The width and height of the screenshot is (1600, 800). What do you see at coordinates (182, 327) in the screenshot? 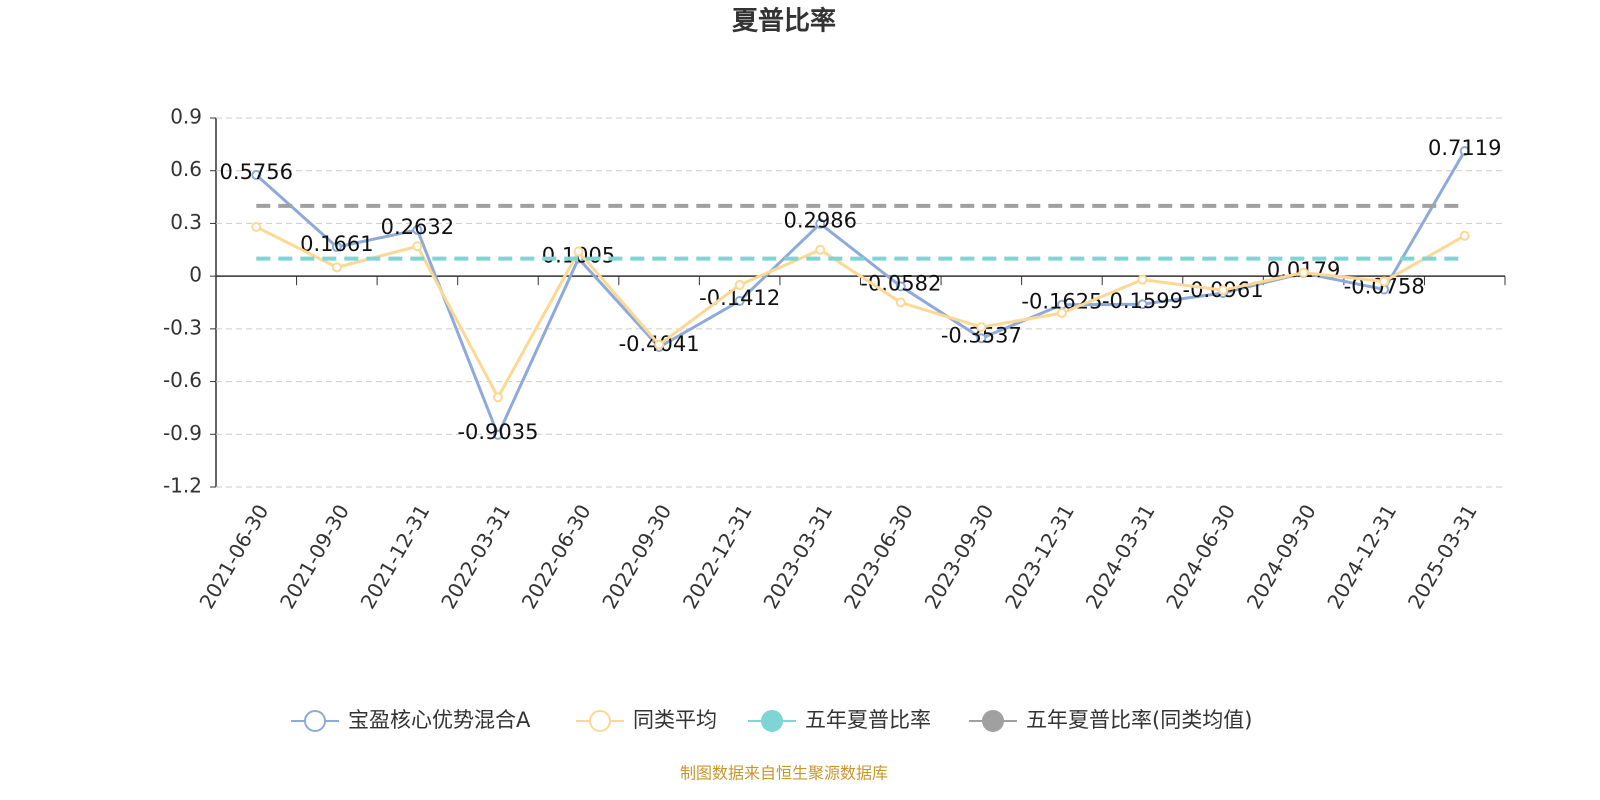
I see `y-tick-label: -0.3` at bounding box center [182, 327].